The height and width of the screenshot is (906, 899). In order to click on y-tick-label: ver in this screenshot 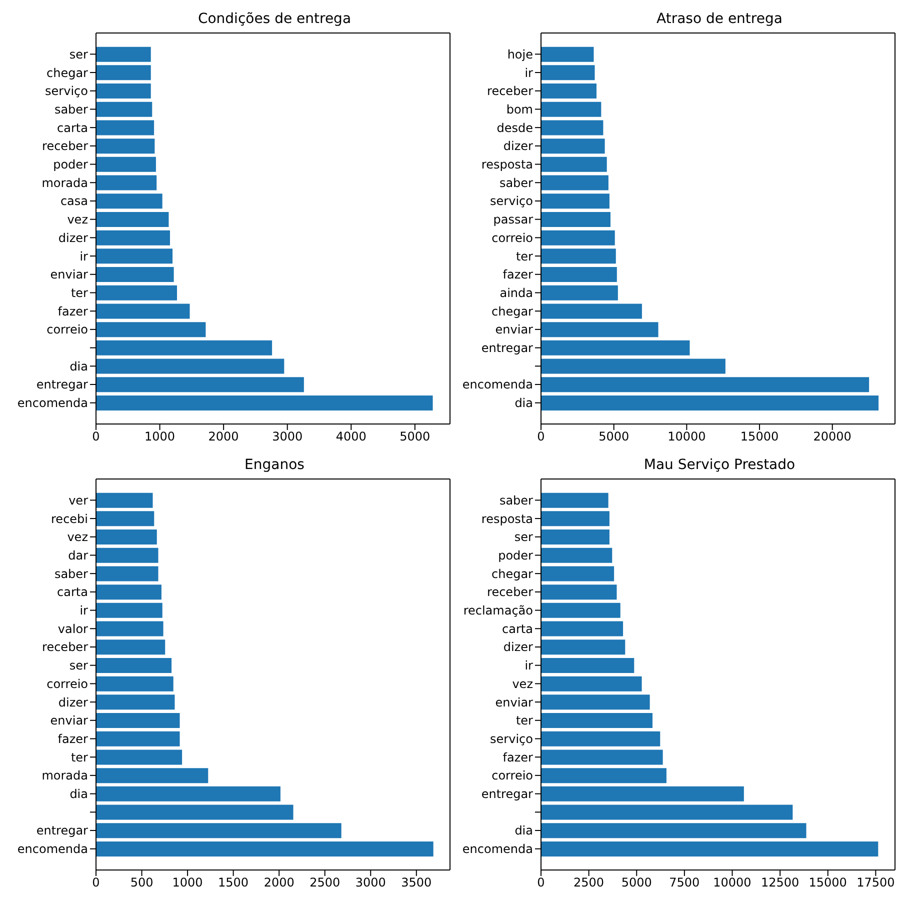, I will do `click(78, 500)`.